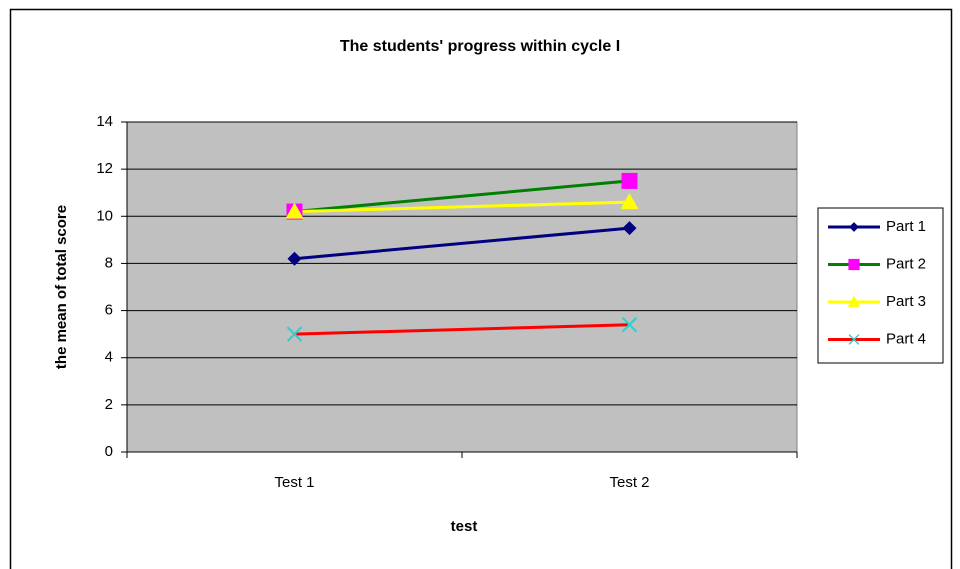  Describe the element at coordinates (109, 404) in the screenshot. I see `y-tick-label: 2` at that location.